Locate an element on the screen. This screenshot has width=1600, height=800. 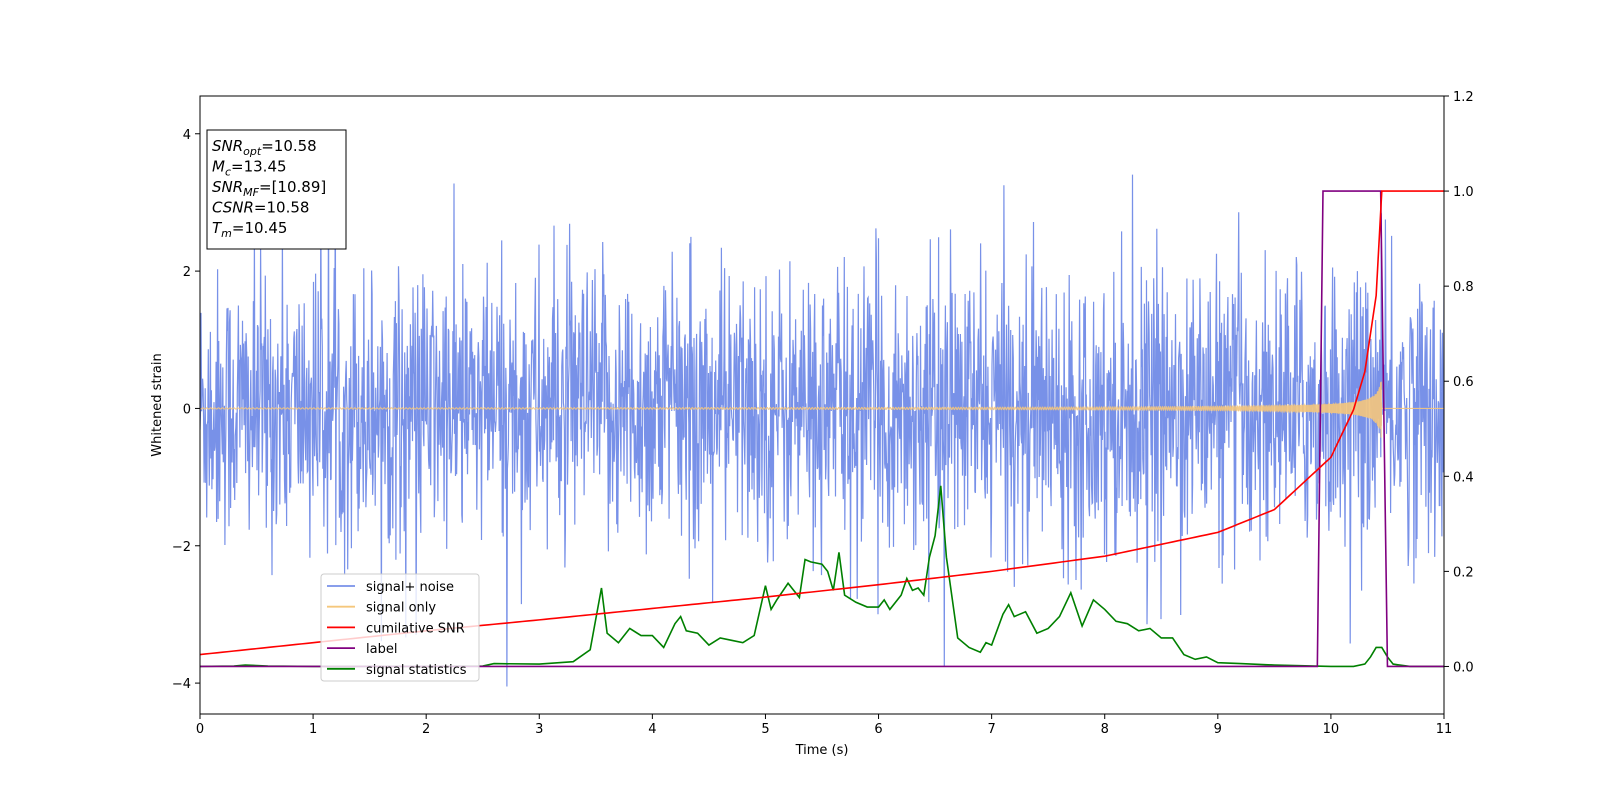
y-axis-label: Whitened strain is located at coordinates (157, 404).